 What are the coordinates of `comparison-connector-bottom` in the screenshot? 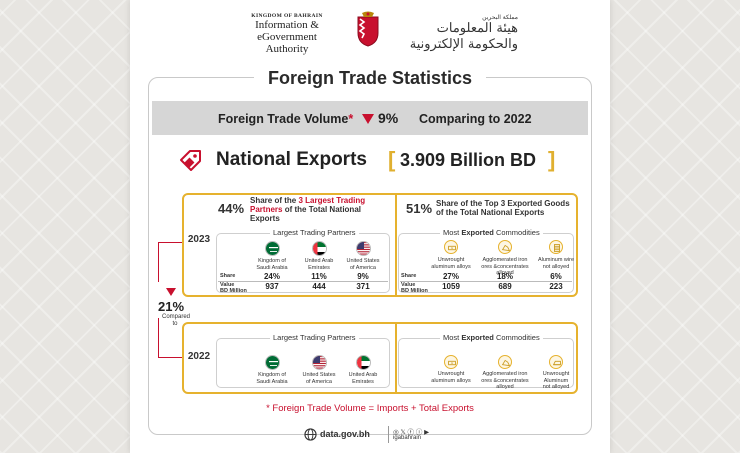 It's located at (171, 338).